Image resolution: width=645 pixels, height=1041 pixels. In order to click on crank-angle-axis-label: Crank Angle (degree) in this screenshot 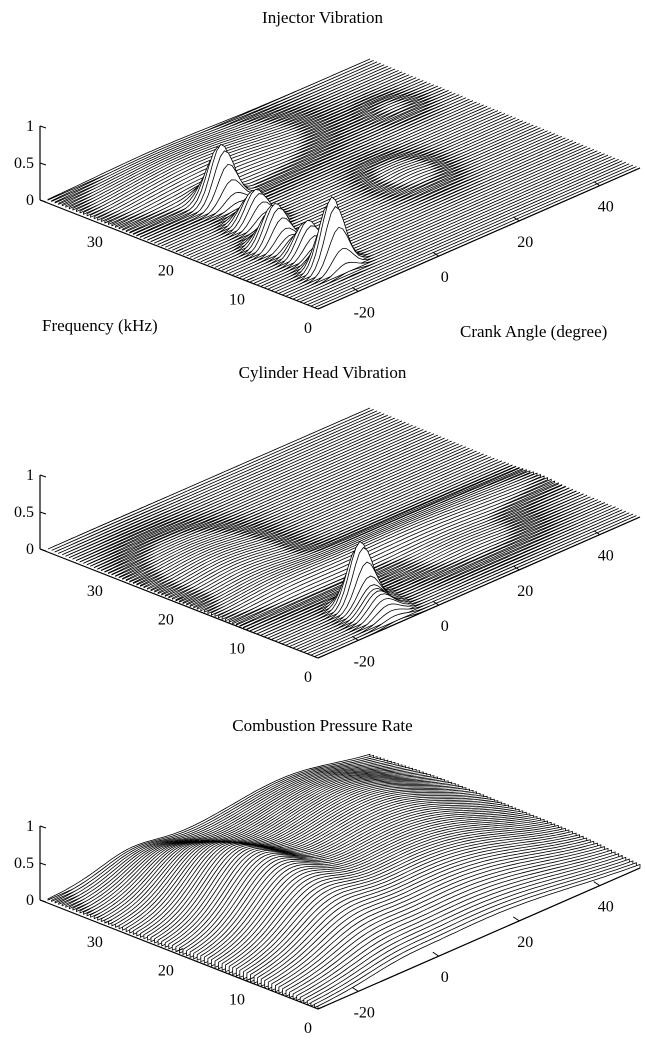, I will do `click(534, 331)`.